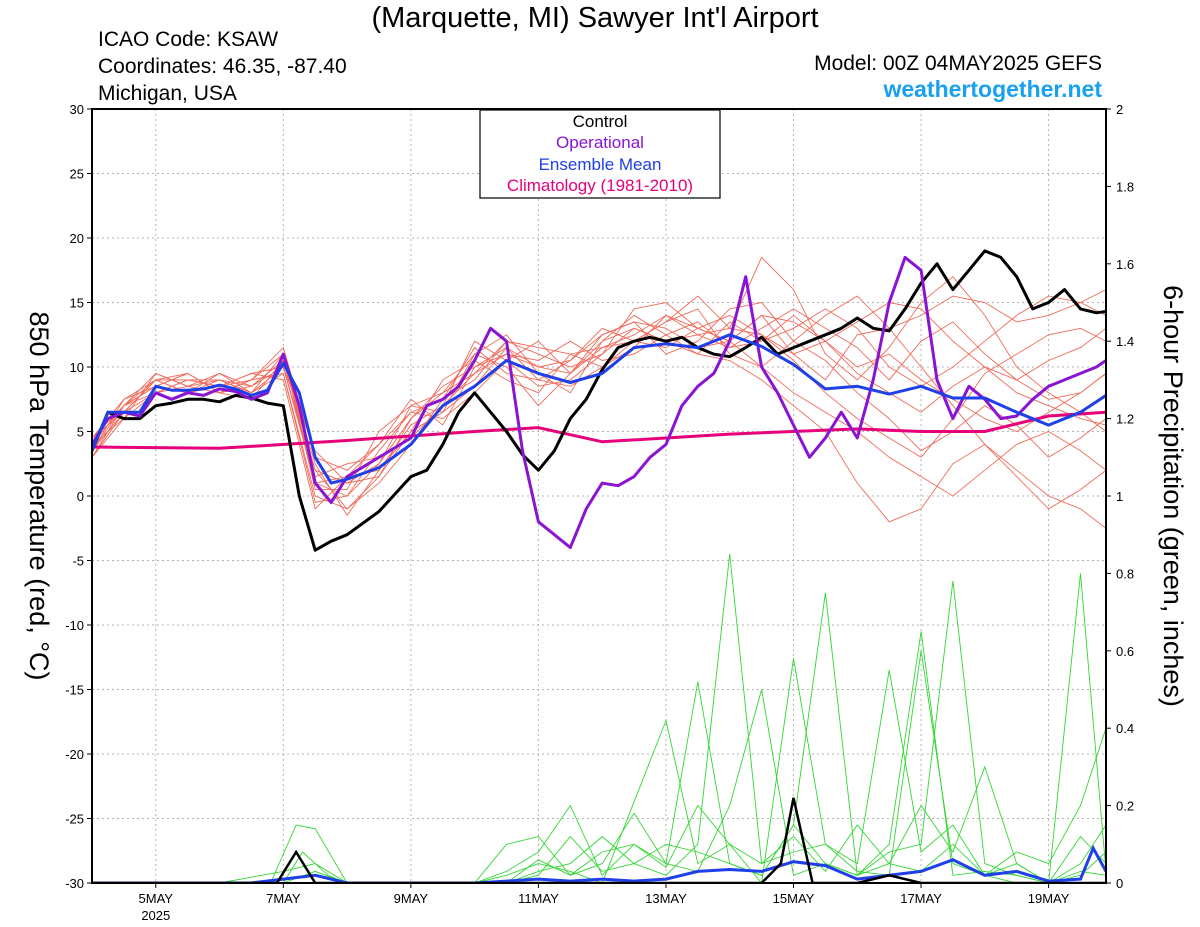 The width and height of the screenshot is (1200, 927). What do you see at coordinates (1125, 728) in the screenshot?
I see `right-tick-label: 0.4` at bounding box center [1125, 728].